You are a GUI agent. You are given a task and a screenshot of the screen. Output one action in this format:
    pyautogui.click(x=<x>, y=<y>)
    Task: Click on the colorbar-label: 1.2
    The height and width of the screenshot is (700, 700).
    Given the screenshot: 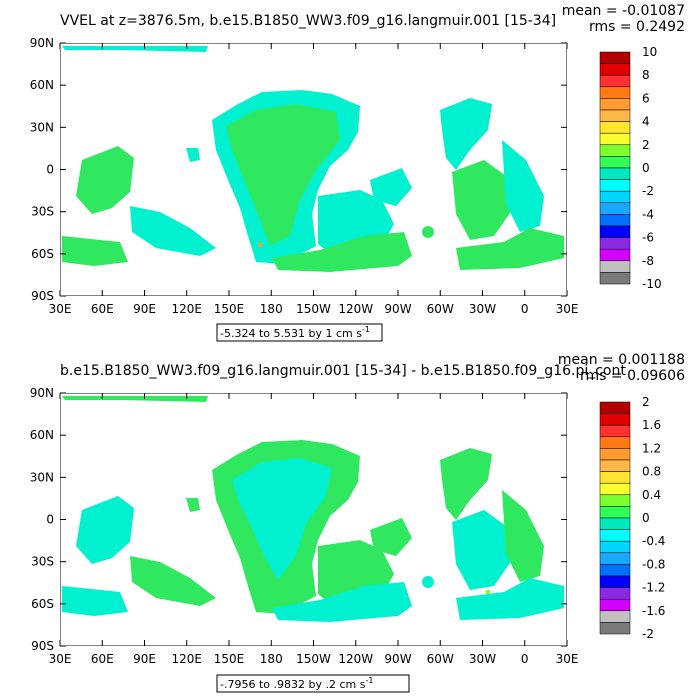 What is the action you would take?
    pyautogui.click(x=651, y=448)
    